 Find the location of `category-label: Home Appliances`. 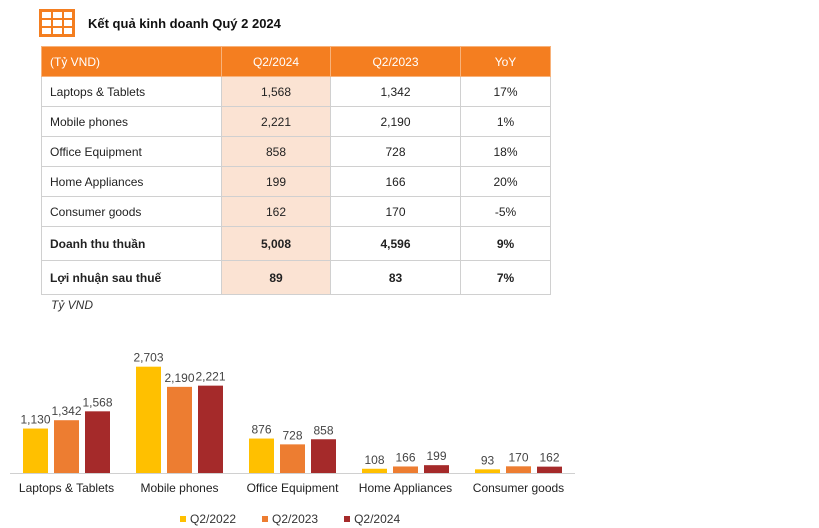

category-label: Home Appliances is located at coordinates (405, 488).